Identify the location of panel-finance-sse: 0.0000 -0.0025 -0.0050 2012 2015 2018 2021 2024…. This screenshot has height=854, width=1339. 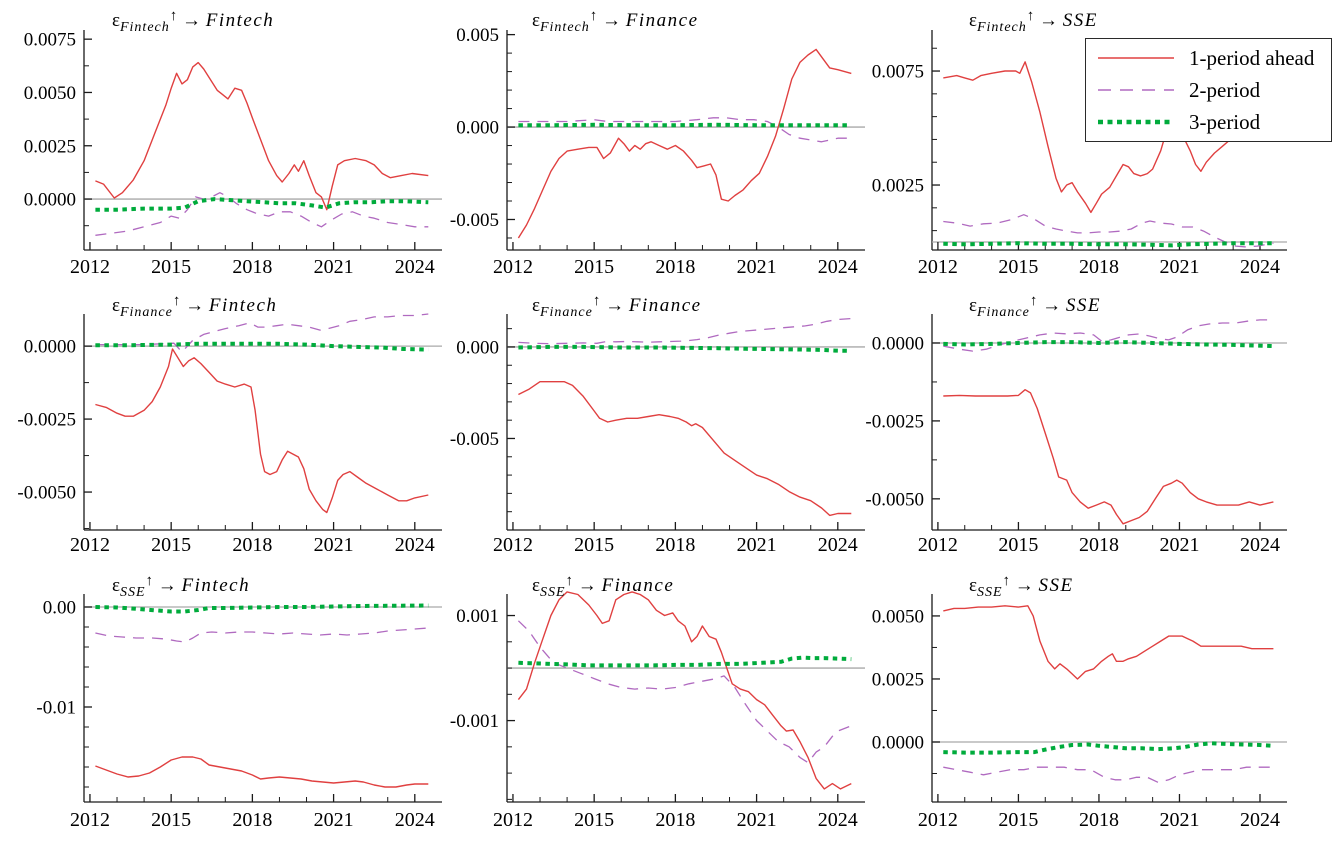
(1076, 424).